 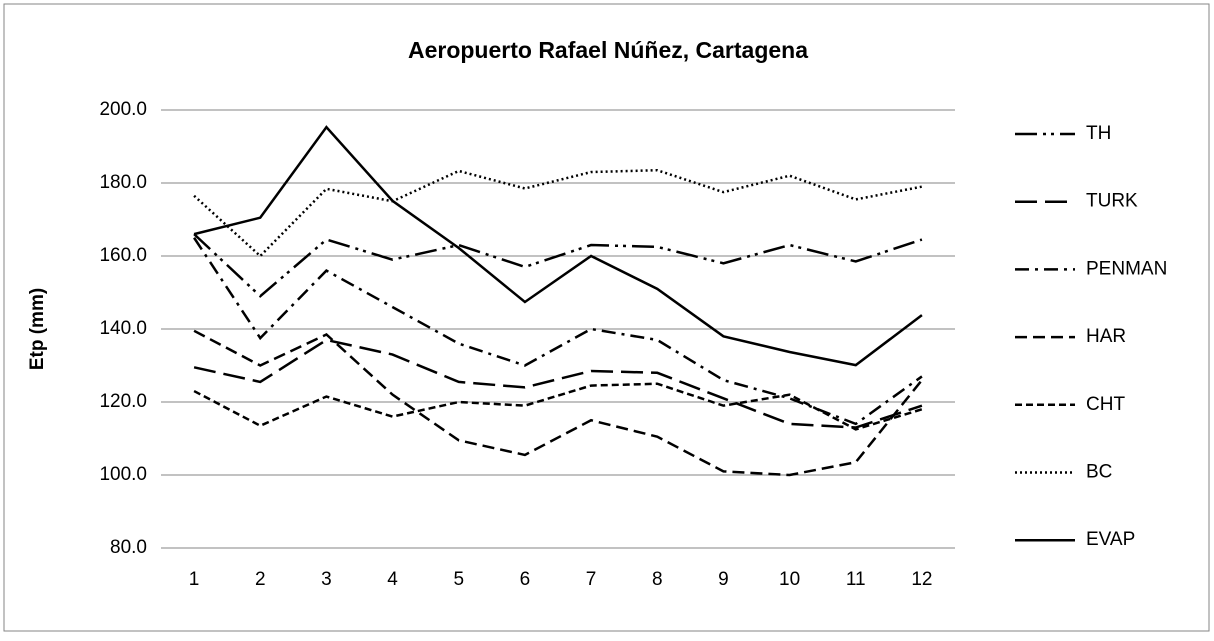 What do you see at coordinates (128, 547) in the screenshot?
I see `y-tick-label: 80.0` at bounding box center [128, 547].